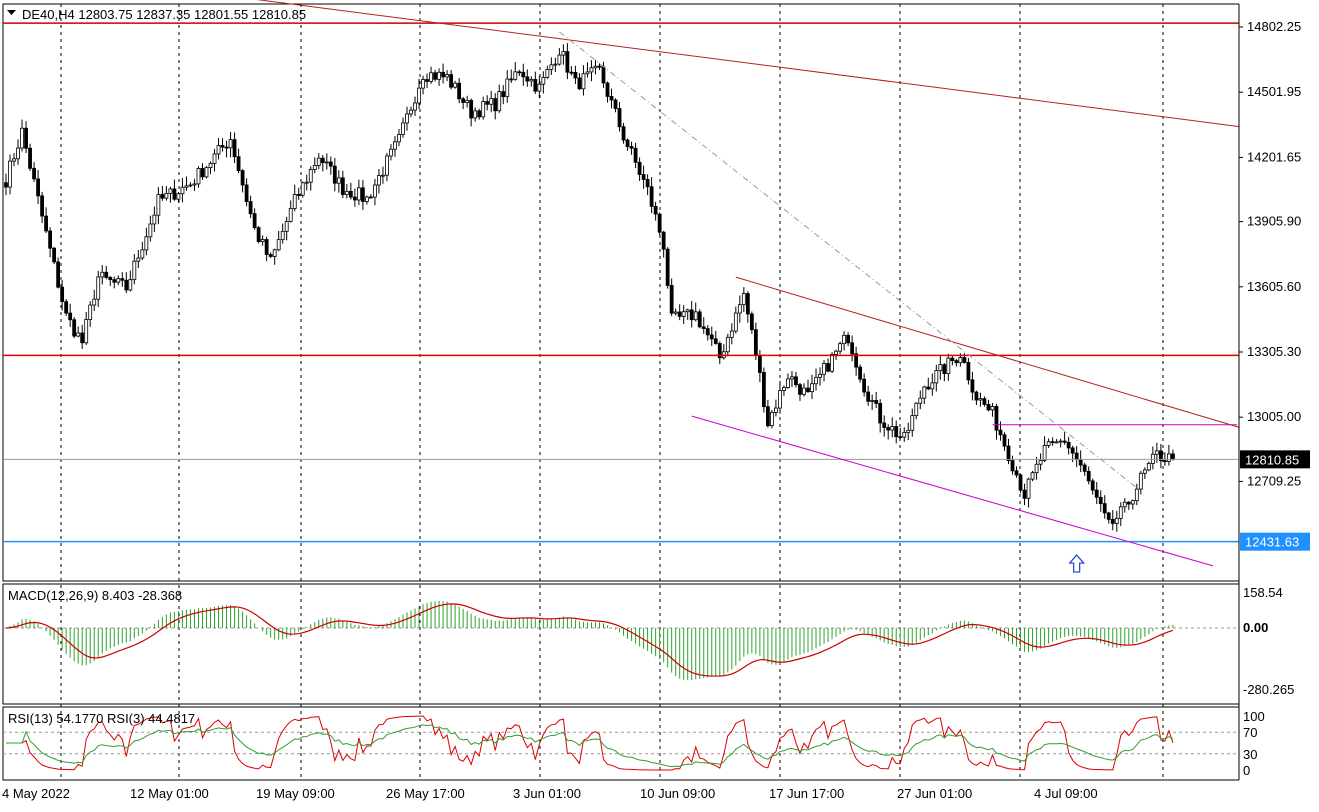 The image size is (1319, 812). I want to click on time-axis-label: 12 May 01:00, so click(169, 793).